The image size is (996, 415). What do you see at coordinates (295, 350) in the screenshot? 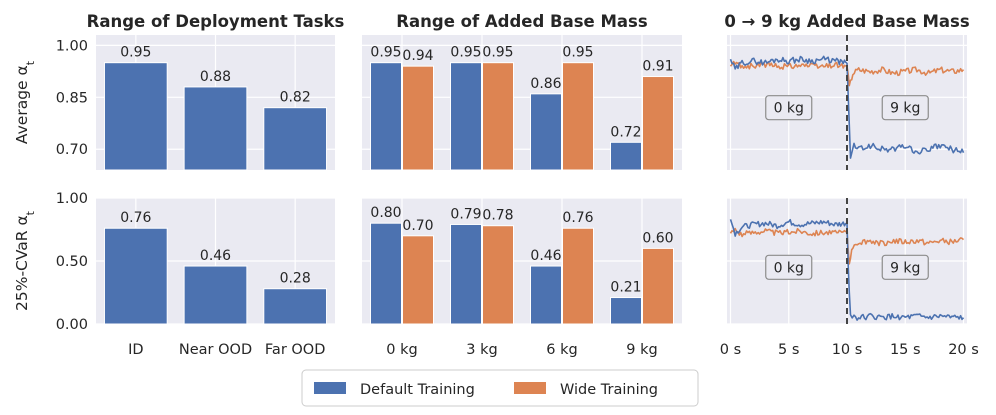
I see `x-tick-label: Far OOD` at bounding box center [295, 350].